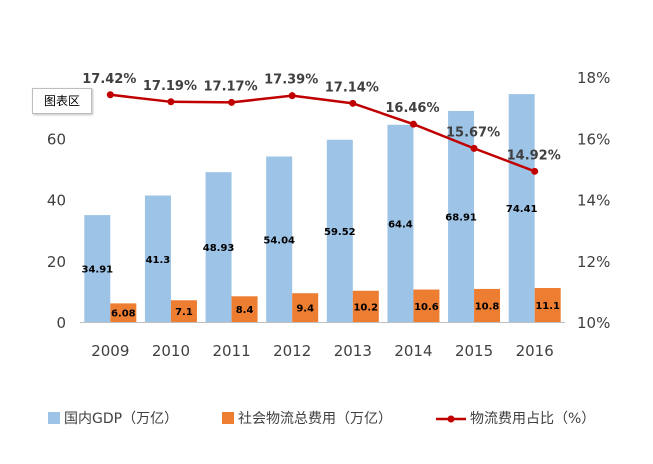 Image resolution: width=653 pixels, height=464 pixels. Describe the element at coordinates (171, 351) in the screenshot. I see `x-tick-label: 2010` at that location.